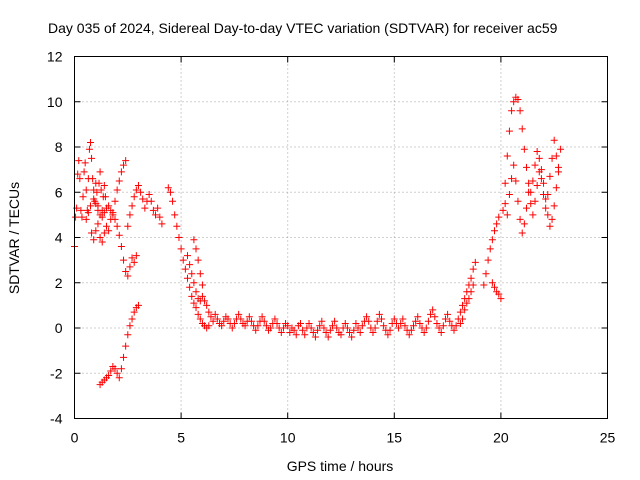  Describe the element at coordinates (501, 438) in the screenshot. I see `x-tick-label: 20` at that location.